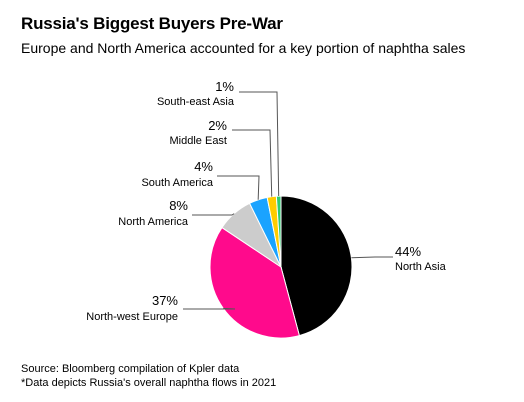 The height and width of the screenshot is (402, 524). Describe the element at coordinates (217, 125) in the screenshot. I see `slice-value-label: 2%` at that location.